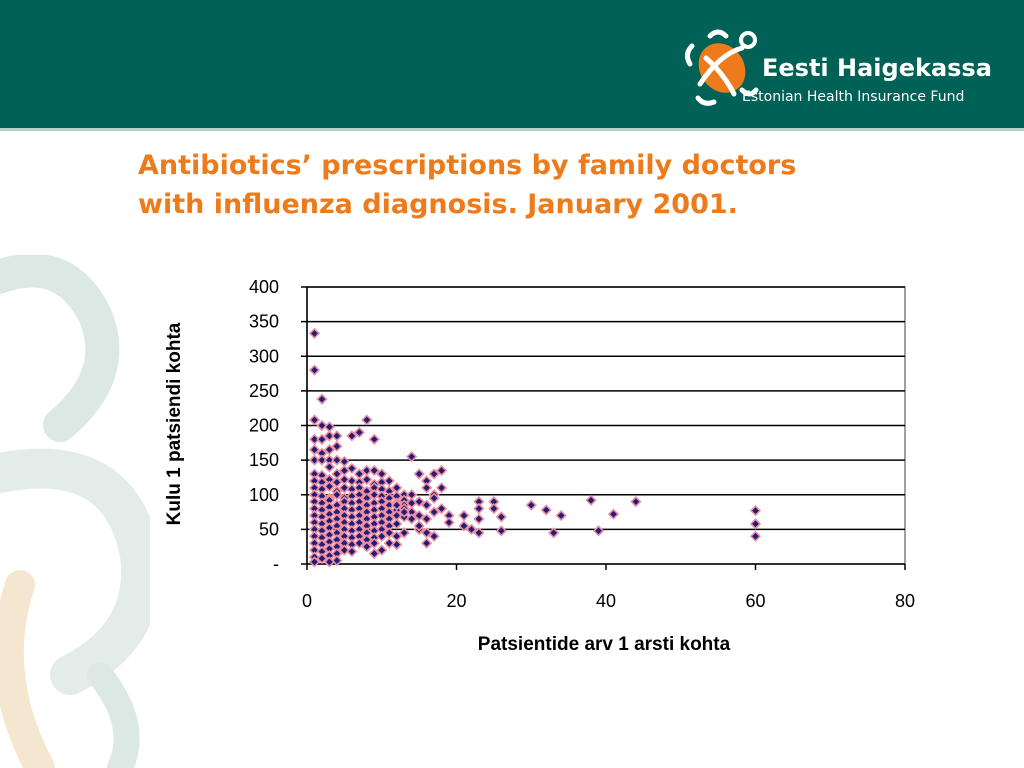 This screenshot has height=768, width=1024. Describe the element at coordinates (269, 529) in the screenshot. I see `y-tick-label: 50` at that location.